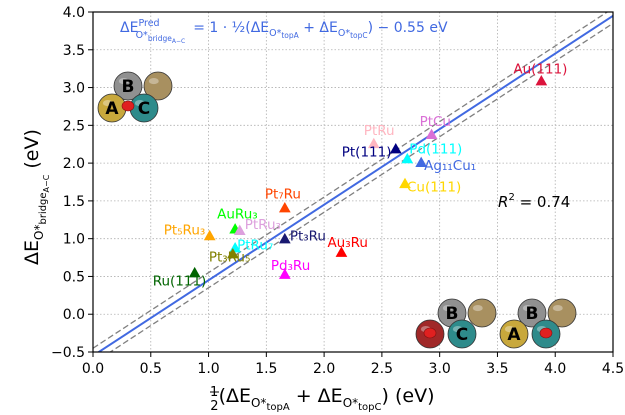  Describe the element at coordinates (534, 201) in the screenshot. I see `r-squared: R2 = 0.74` at that location.